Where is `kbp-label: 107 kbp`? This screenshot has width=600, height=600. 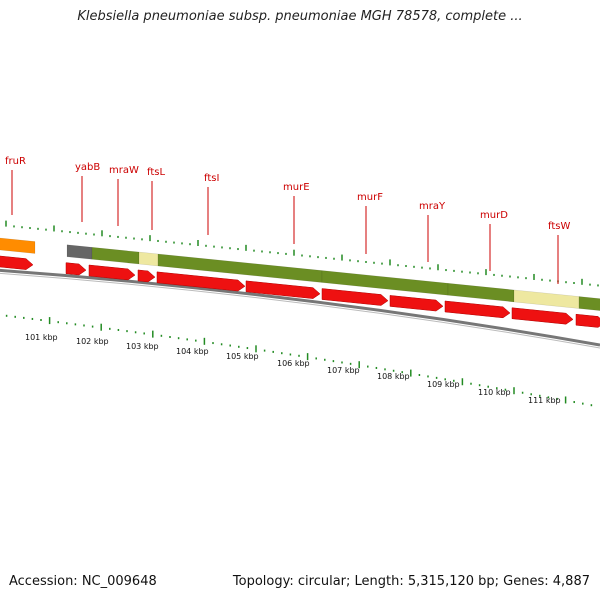
kbp-label: 107 kbp is located at coordinates (343, 370).